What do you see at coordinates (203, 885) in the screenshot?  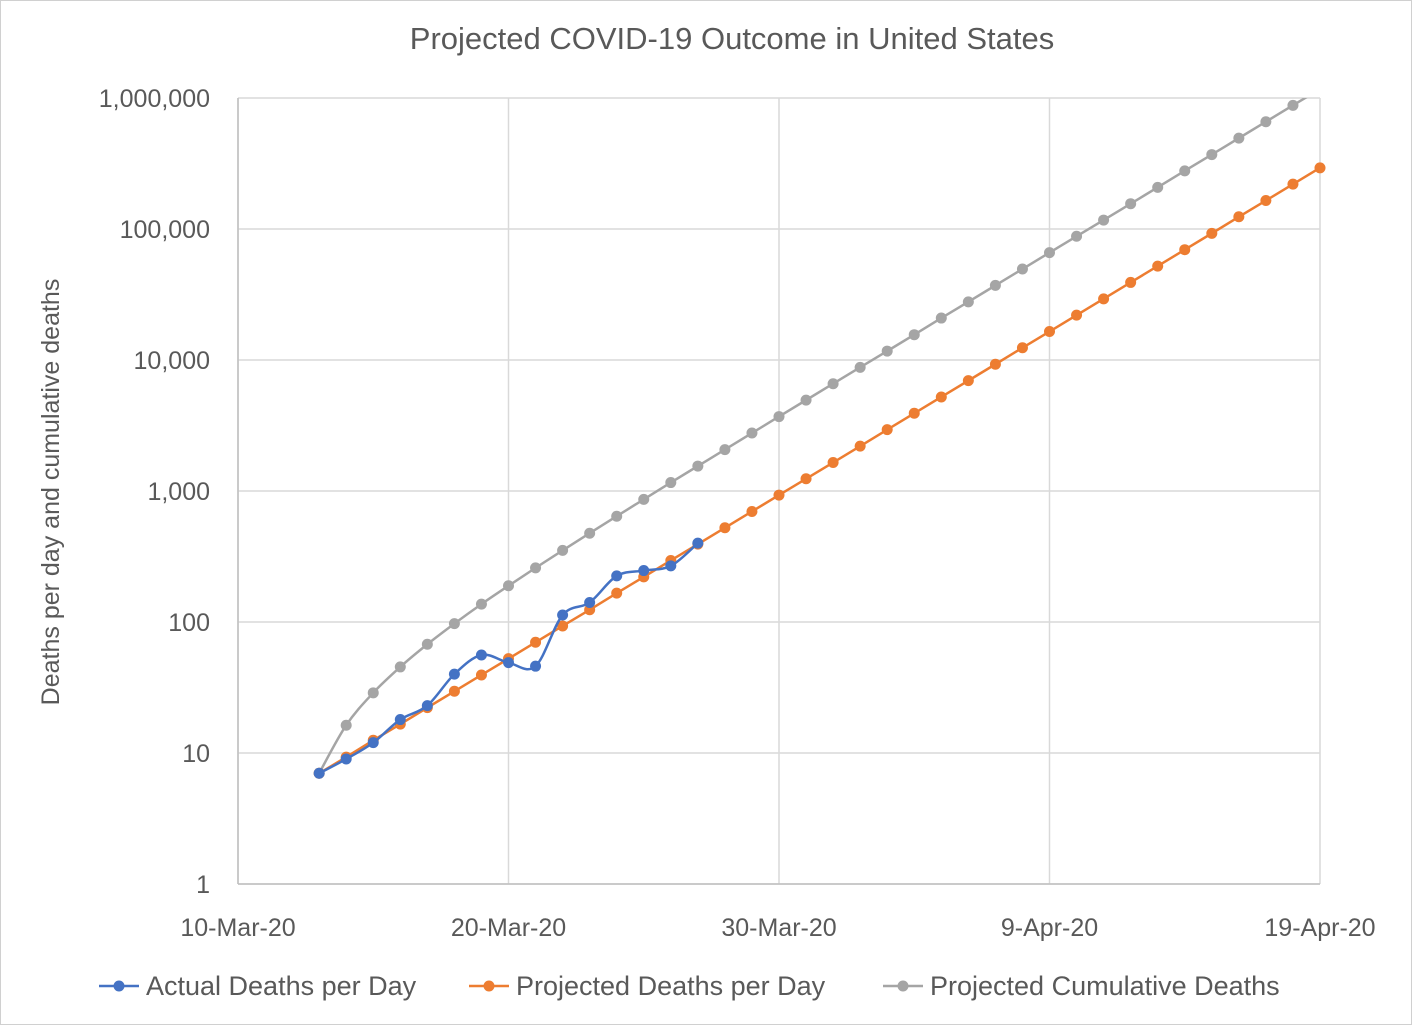 I see `y-tick-label: 1` at bounding box center [203, 885].